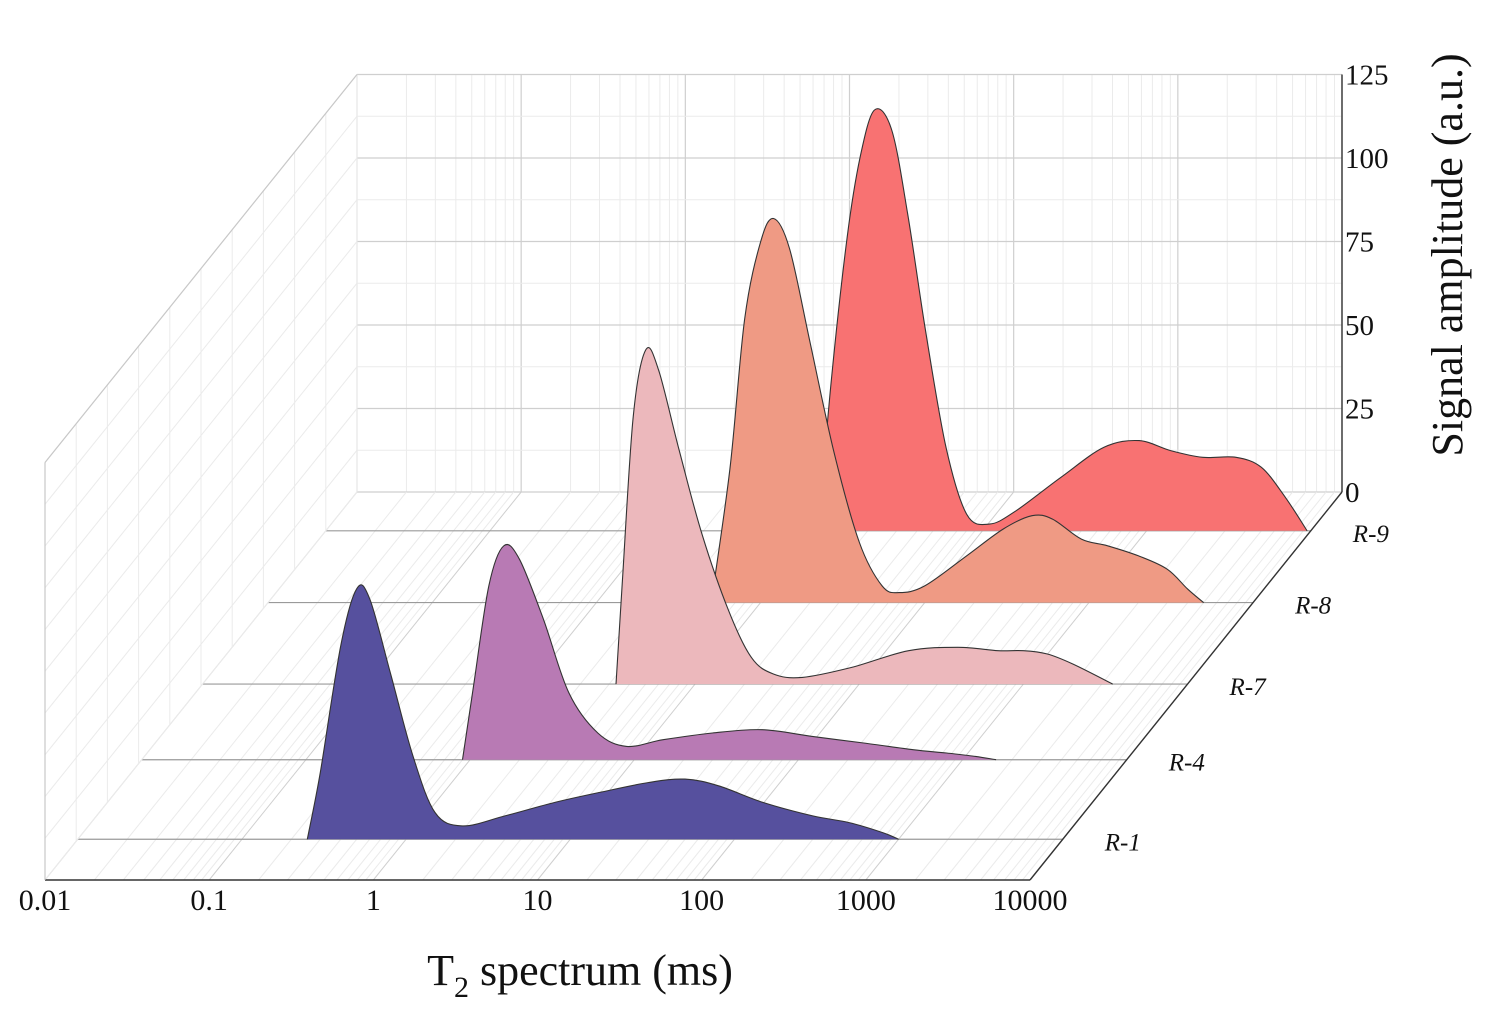  What do you see at coordinates (1352, 493) in the screenshot?
I see `y-tick-label: 0` at bounding box center [1352, 493].